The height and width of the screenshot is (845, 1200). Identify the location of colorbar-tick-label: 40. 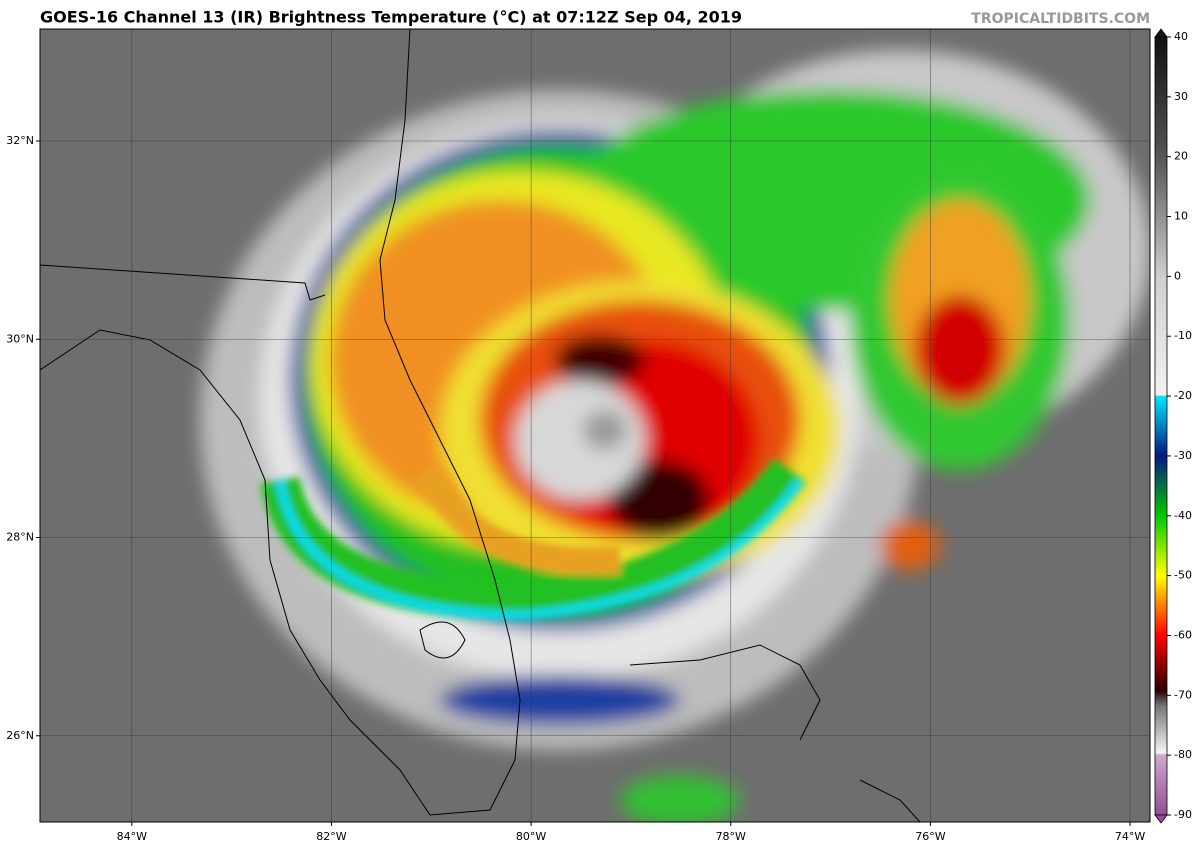
(1181, 36).